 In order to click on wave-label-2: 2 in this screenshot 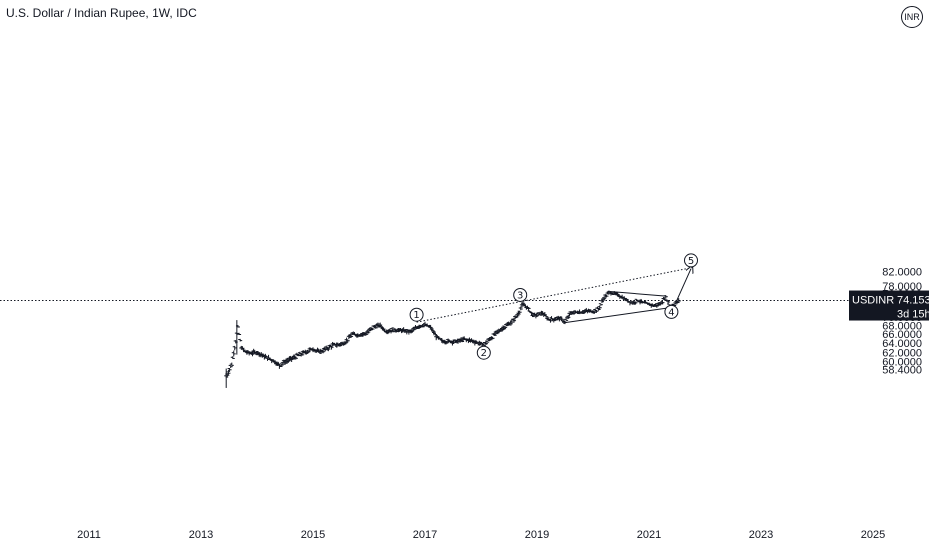, I will do `click(484, 353)`.